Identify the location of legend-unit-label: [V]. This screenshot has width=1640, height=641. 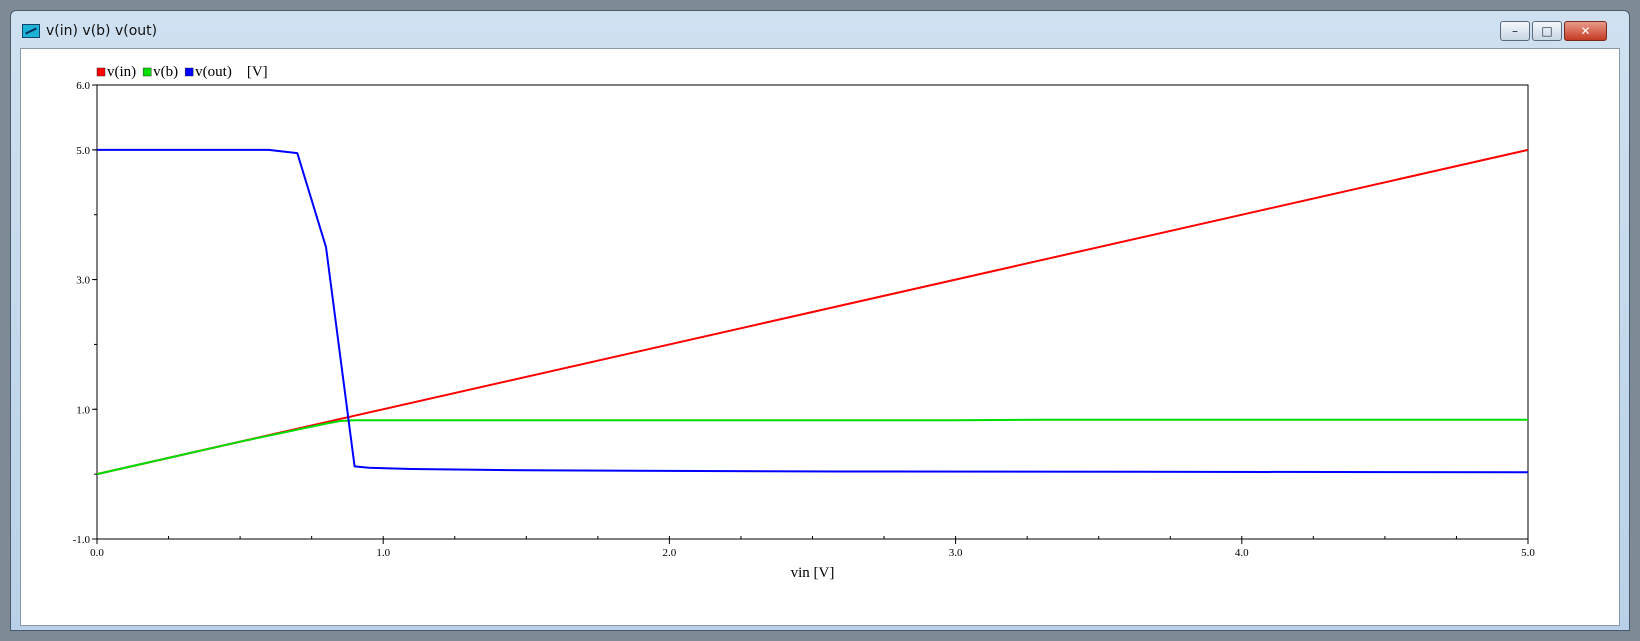
(257, 72).